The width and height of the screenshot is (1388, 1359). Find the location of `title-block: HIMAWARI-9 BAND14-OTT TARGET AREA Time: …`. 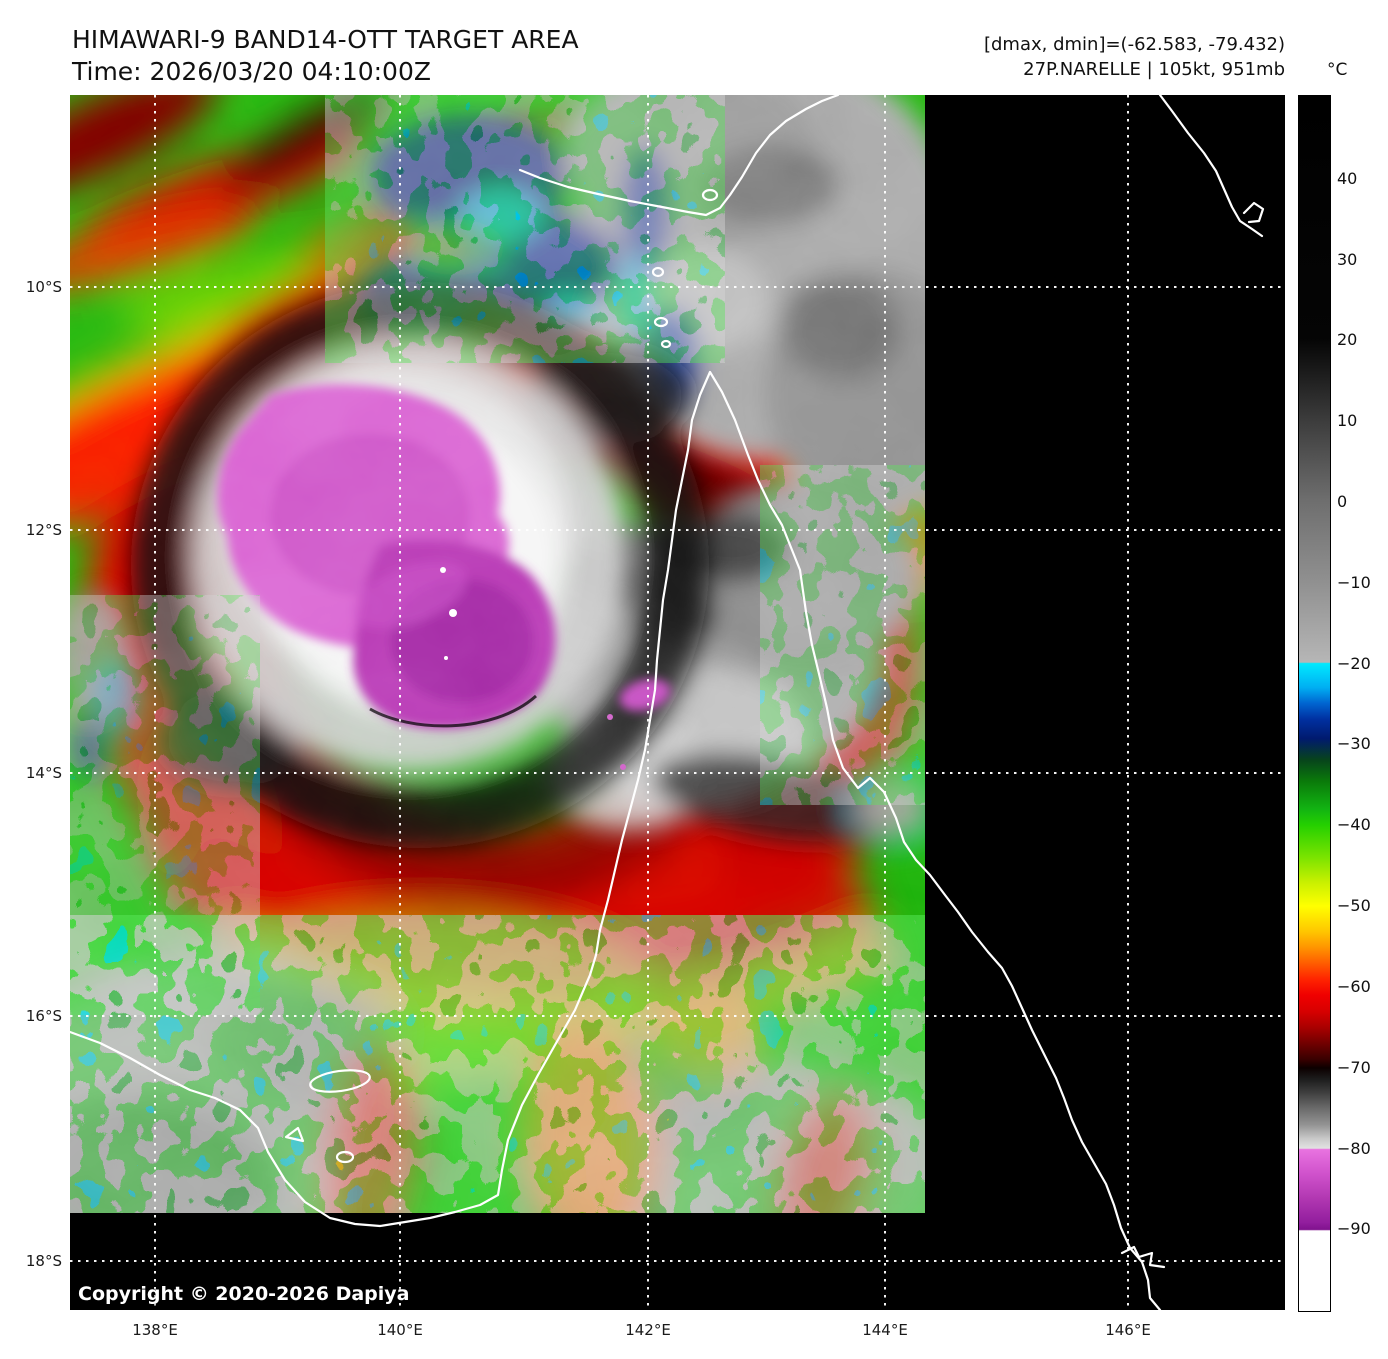

title-block: HIMAWARI-9 BAND14-OTT TARGET AREA Time: … is located at coordinates (325, 56).